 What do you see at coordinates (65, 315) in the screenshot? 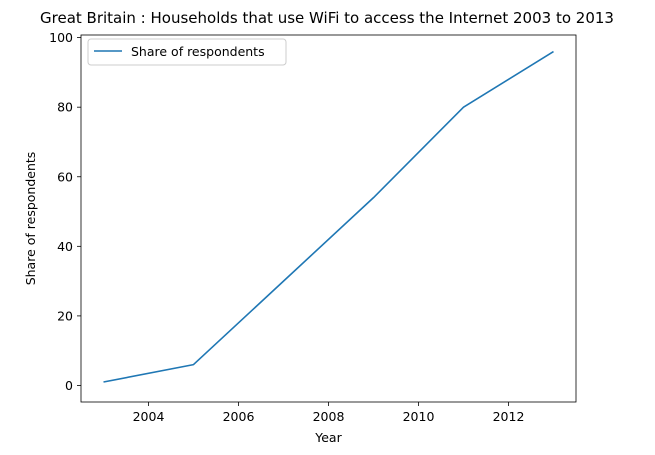
I see `y-tick-label: 20` at bounding box center [65, 315].